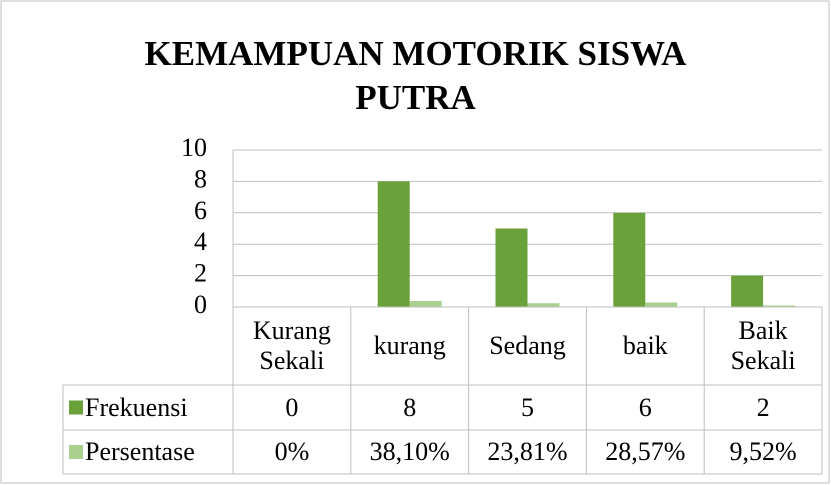  I want to click on table-value: 5, so click(527, 407).